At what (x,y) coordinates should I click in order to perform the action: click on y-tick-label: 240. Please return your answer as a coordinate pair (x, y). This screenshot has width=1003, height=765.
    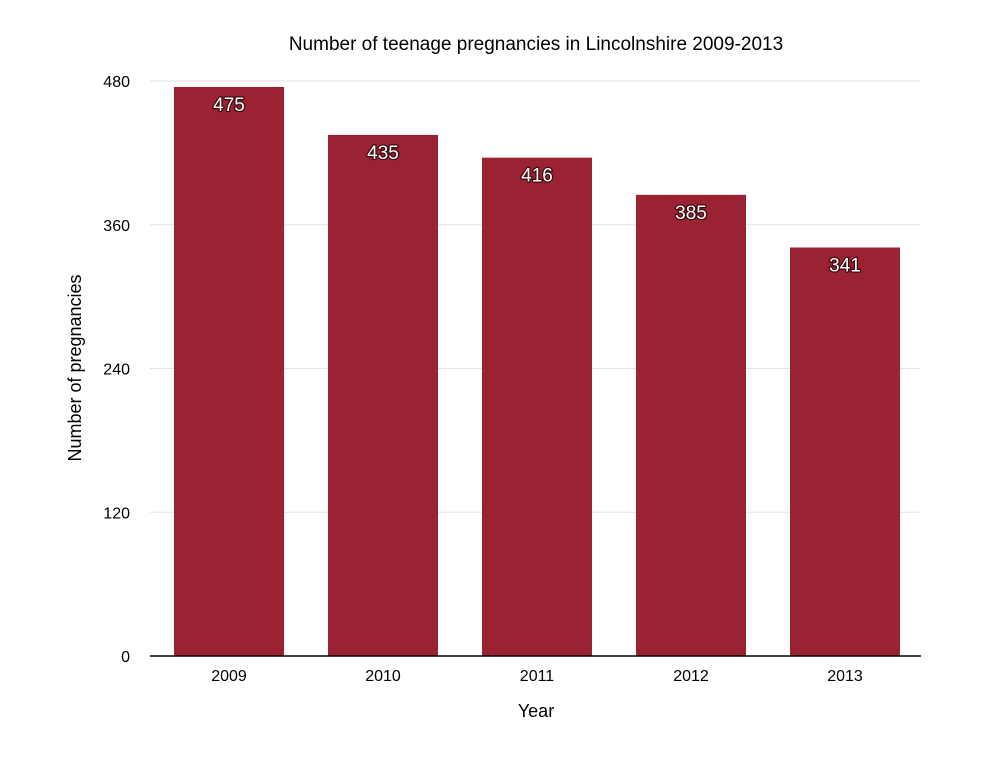
    Looking at the image, I should click on (116, 370).